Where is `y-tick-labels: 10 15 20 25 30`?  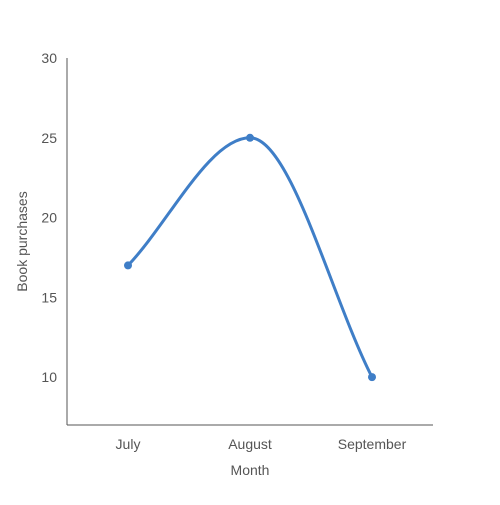
y-tick-labels: 10 15 20 25 30 is located at coordinates (49, 217).